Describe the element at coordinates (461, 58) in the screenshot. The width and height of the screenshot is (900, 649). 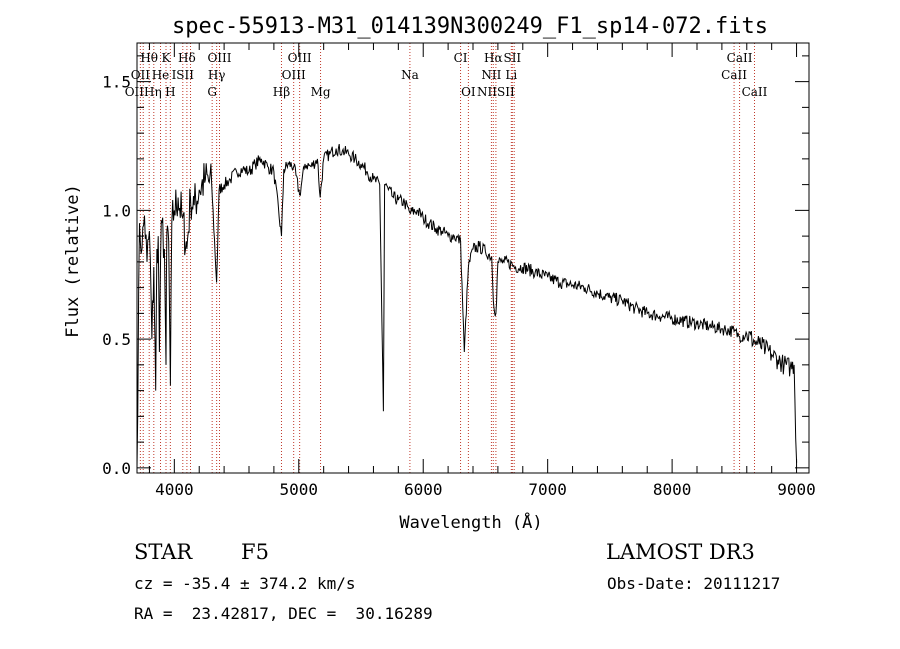
I see `line-marker-label: CI` at that location.